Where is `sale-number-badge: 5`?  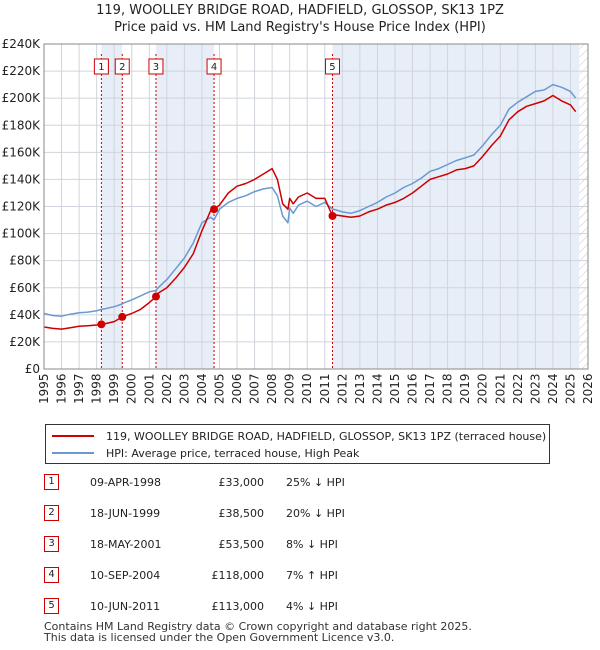
sale-number-badge: 5 is located at coordinates (51, 606).